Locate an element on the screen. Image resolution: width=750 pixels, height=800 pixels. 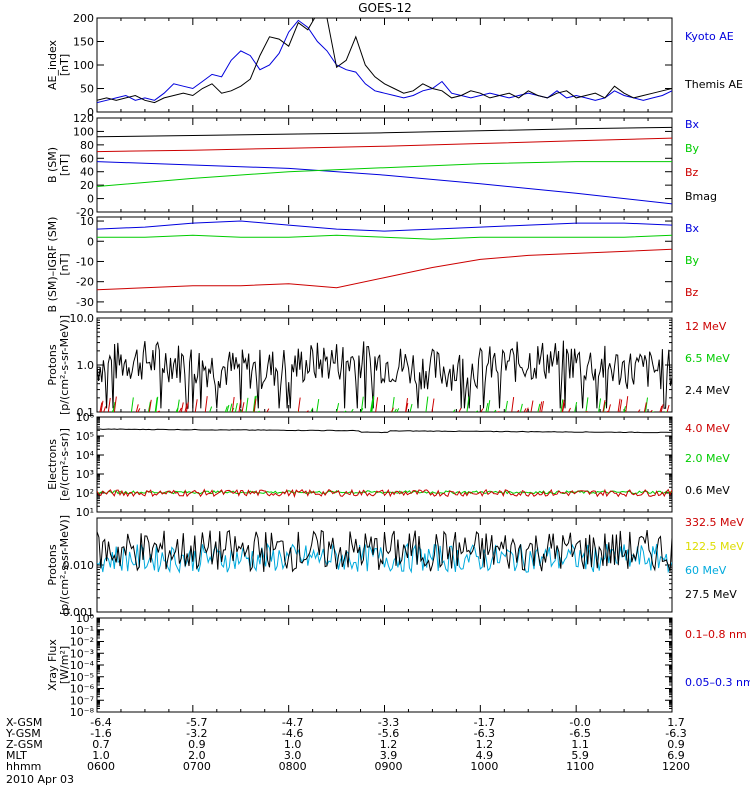
y-tick-label: 60 is located at coordinates (87, 158).